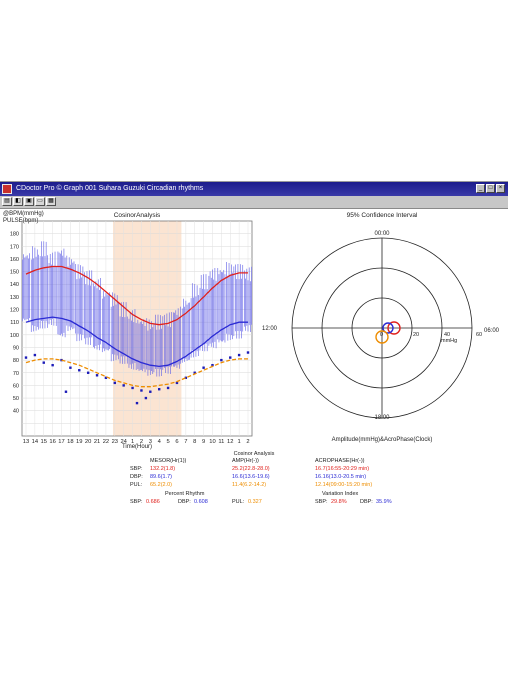  What do you see at coordinates (16, 399) in the screenshot?
I see `y-tick-label: 50` at bounding box center [16, 399].